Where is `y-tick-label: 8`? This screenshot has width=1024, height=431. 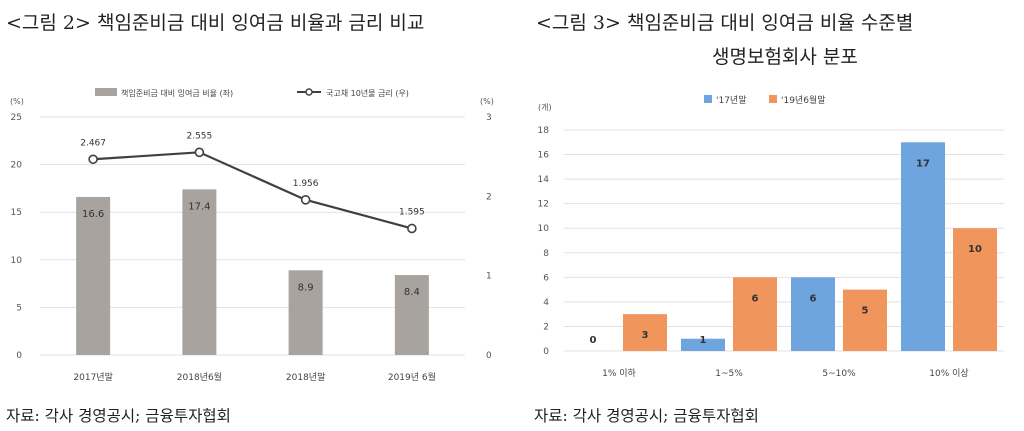
y-tick-label: 8 is located at coordinates (546, 254).